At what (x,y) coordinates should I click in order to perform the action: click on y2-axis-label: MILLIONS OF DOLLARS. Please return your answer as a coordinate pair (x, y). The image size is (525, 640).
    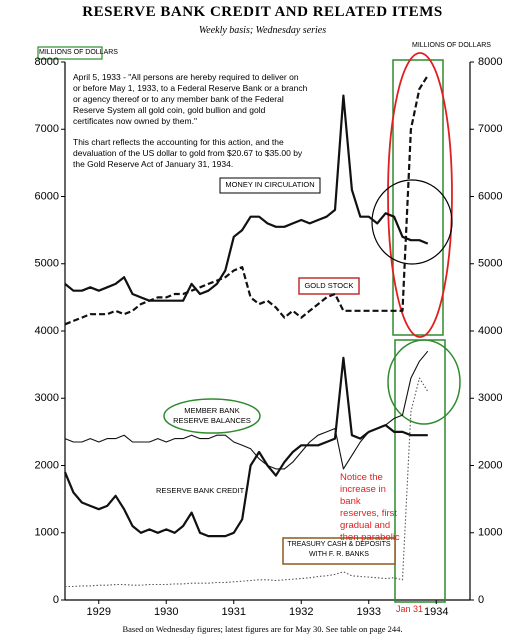
    Looking at the image, I should click on (451, 45).